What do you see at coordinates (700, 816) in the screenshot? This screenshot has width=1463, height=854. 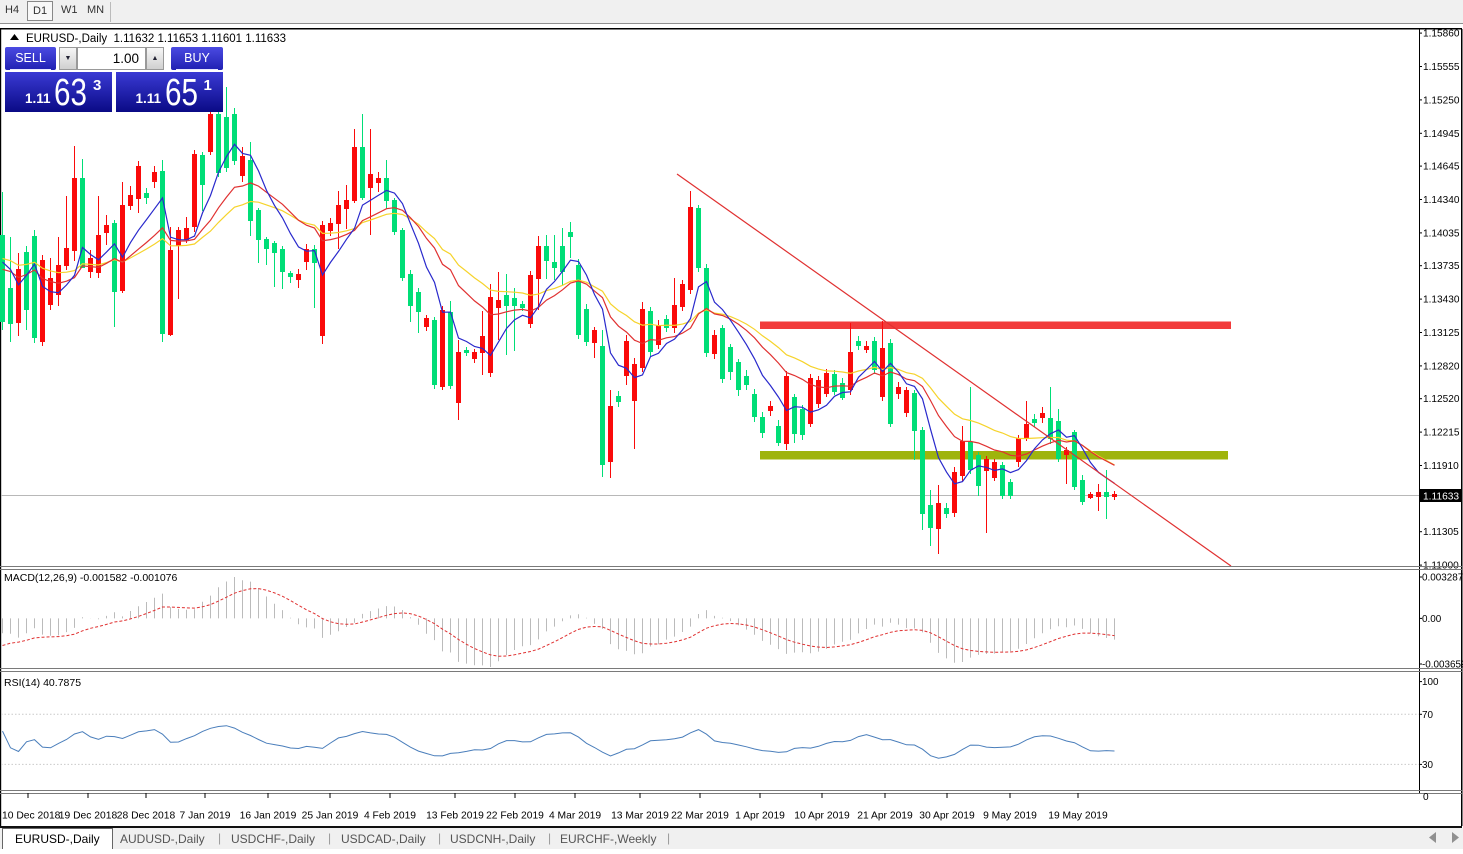 I see `svg-text: 22 Mar 2019` at bounding box center [700, 816].